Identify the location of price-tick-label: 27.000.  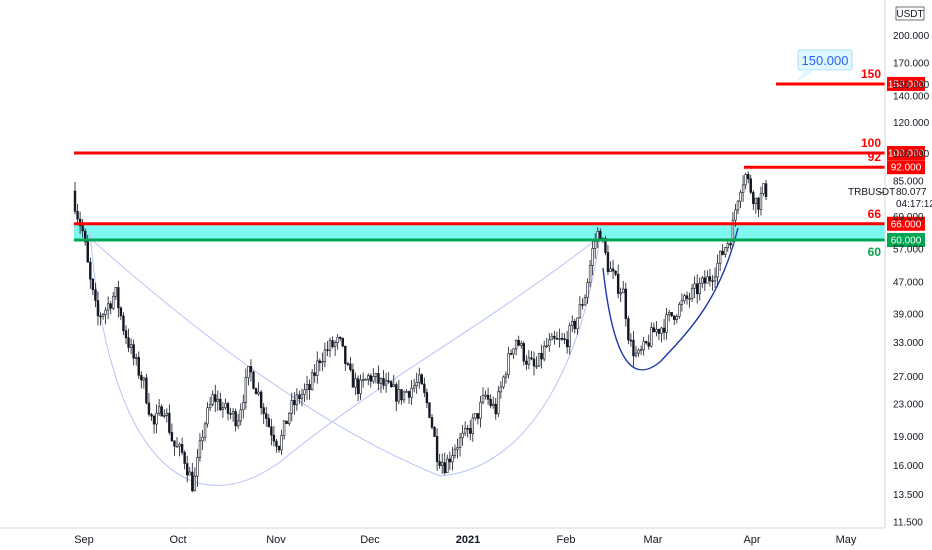
(908, 377).